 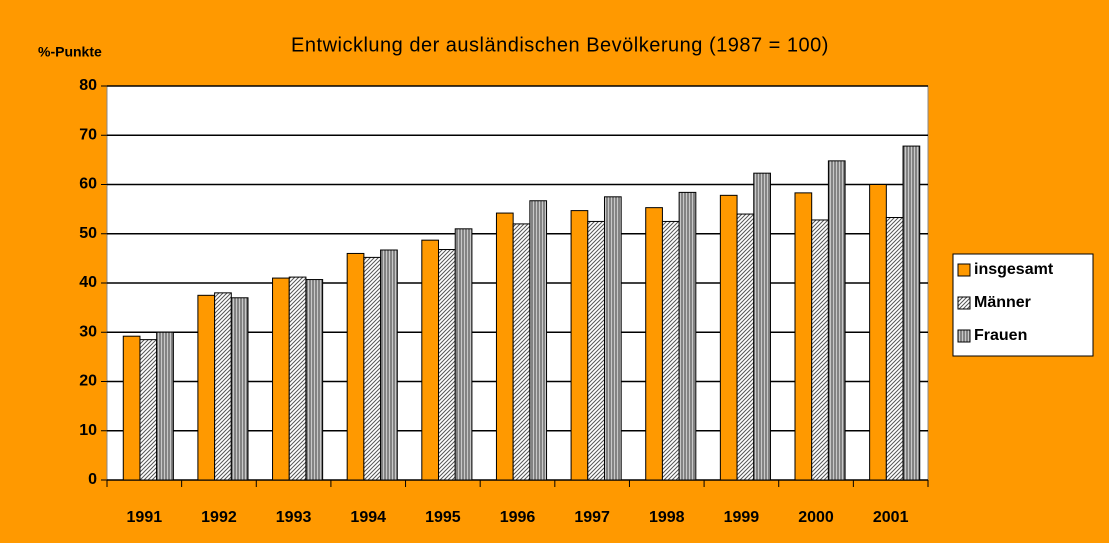 I want to click on legend-label: Männer, so click(x=1002, y=302).